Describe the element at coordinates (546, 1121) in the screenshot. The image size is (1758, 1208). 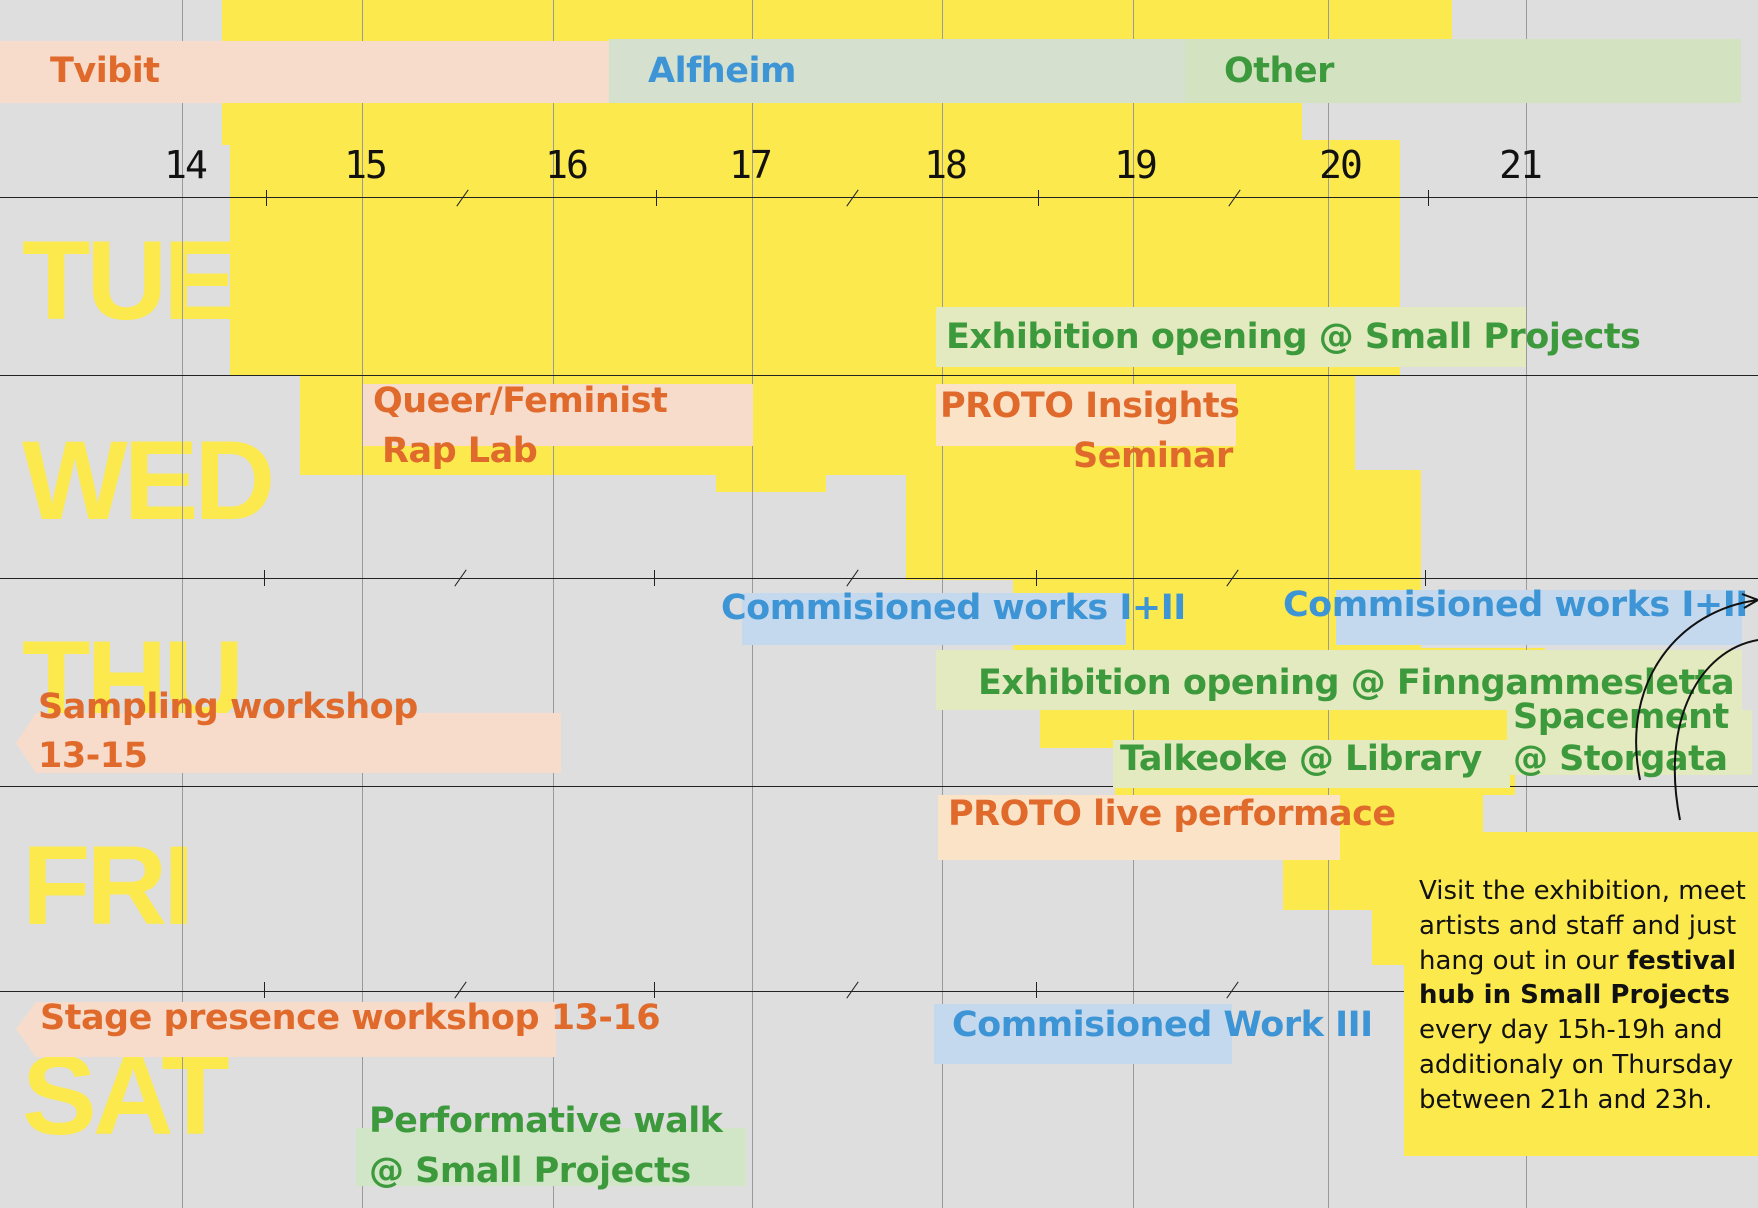
I see `event-sat-performative-walk-line1: Performative walk` at that location.